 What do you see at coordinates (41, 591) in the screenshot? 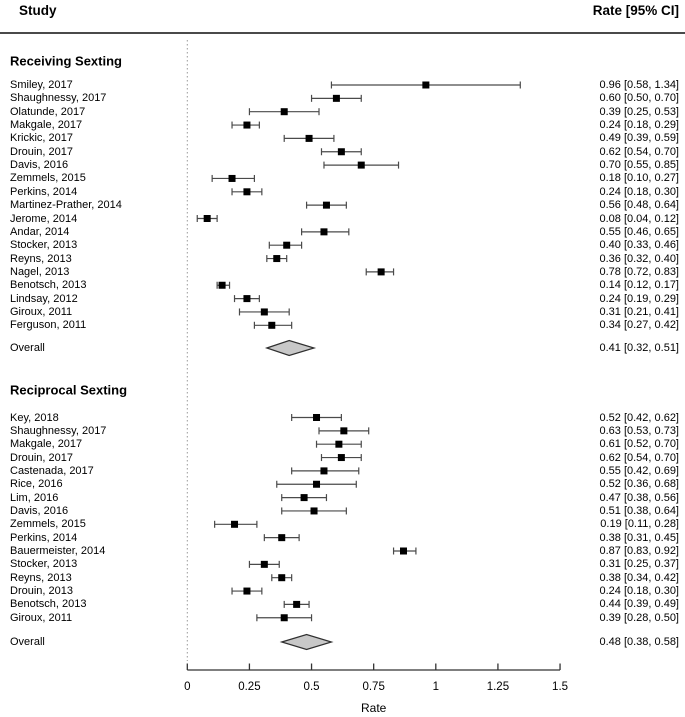
I see `study-label: Drouin, 2013` at bounding box center [41, 591].